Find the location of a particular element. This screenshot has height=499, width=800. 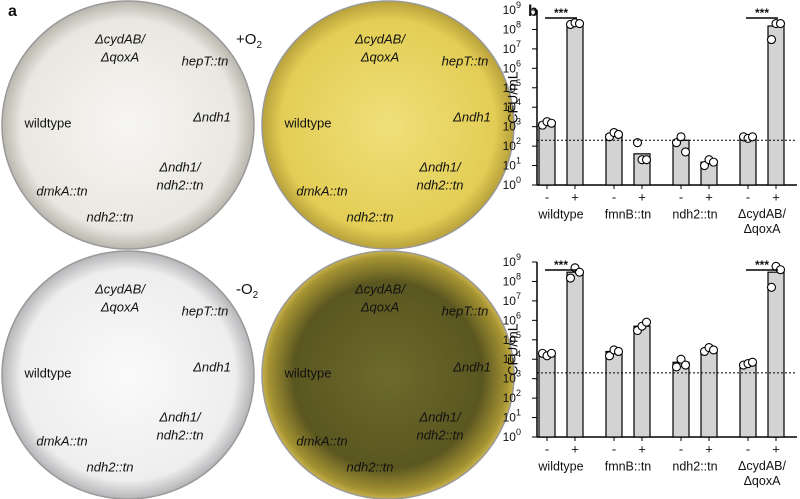

y-tick-label: 10³ is located at coordinates (512, 377).